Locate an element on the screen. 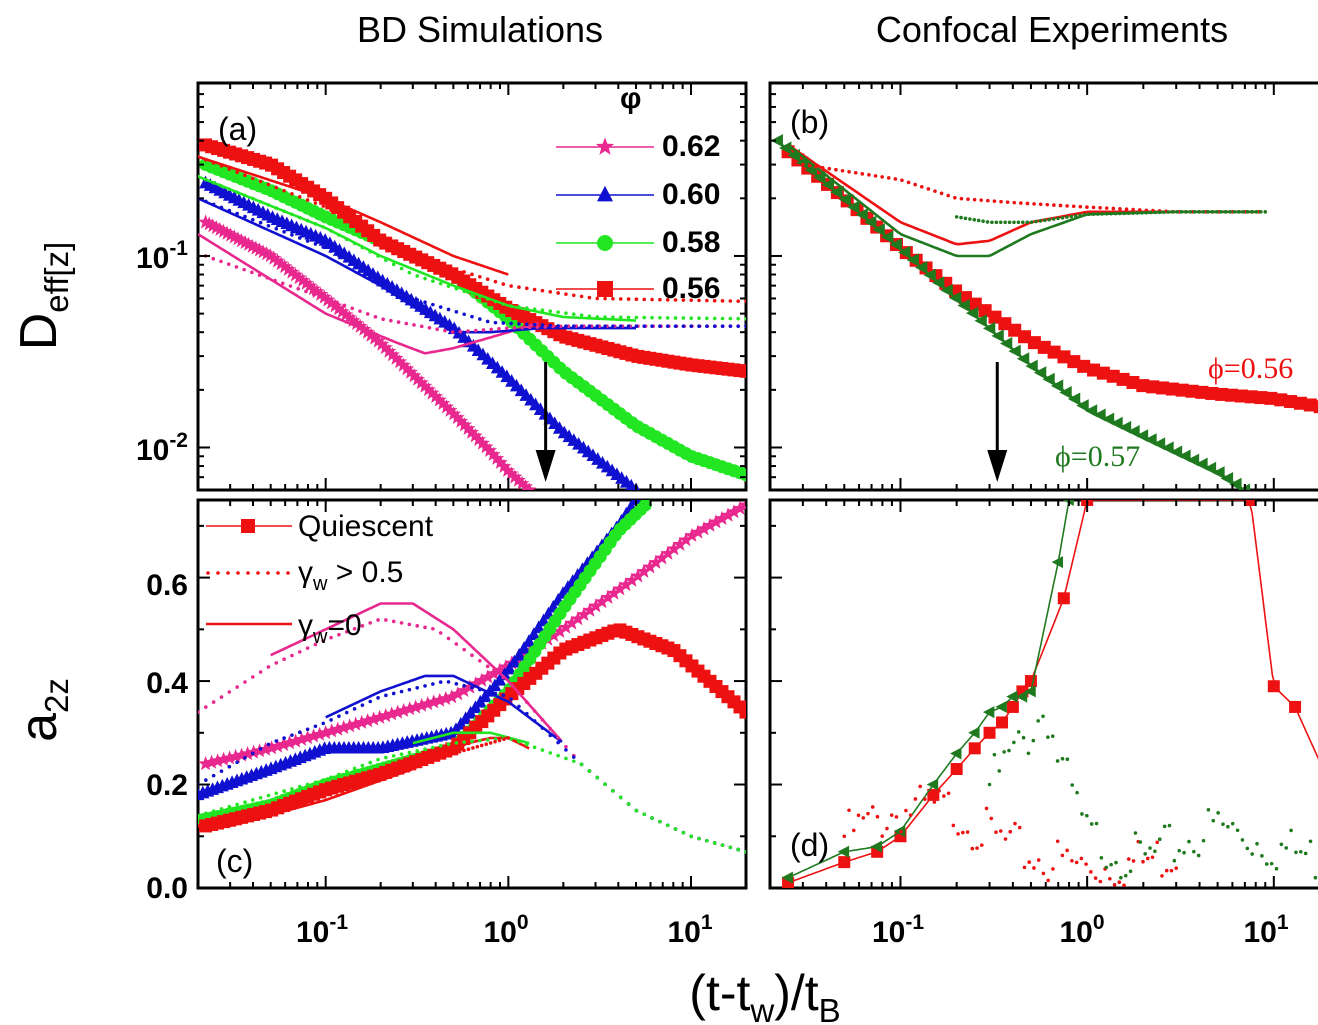 Image resolution: width=1318 pixels, height=1025 pixels. legend-dot is located at coordinates (278, 573).